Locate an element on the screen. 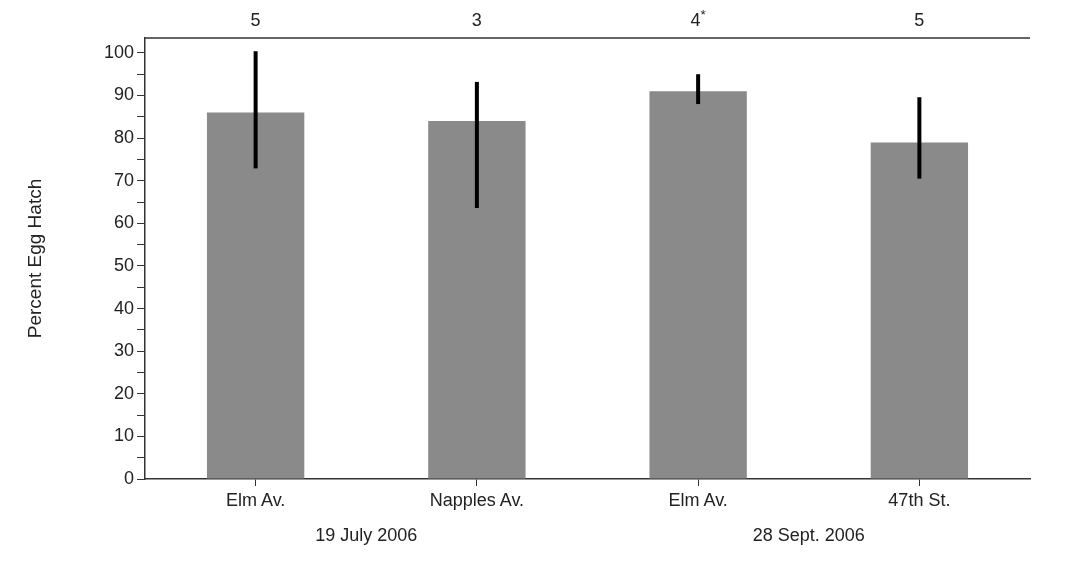 Image resolution: width=1069 pixels, height=573 pixels. y-tick-label: 80 is located at coordinates (123, 137).